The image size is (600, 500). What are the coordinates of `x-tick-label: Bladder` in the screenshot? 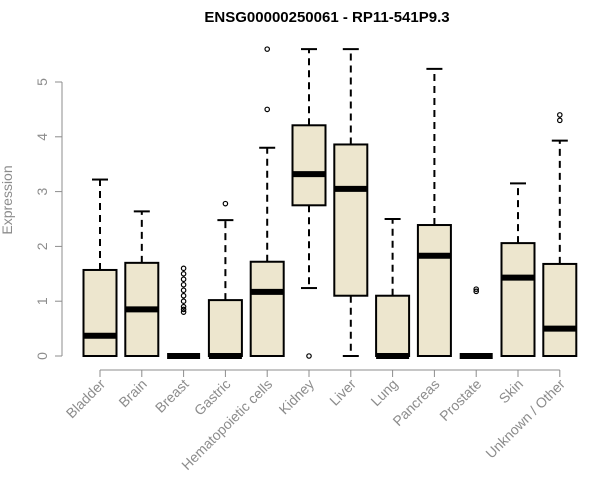 It's located at (86, 399).